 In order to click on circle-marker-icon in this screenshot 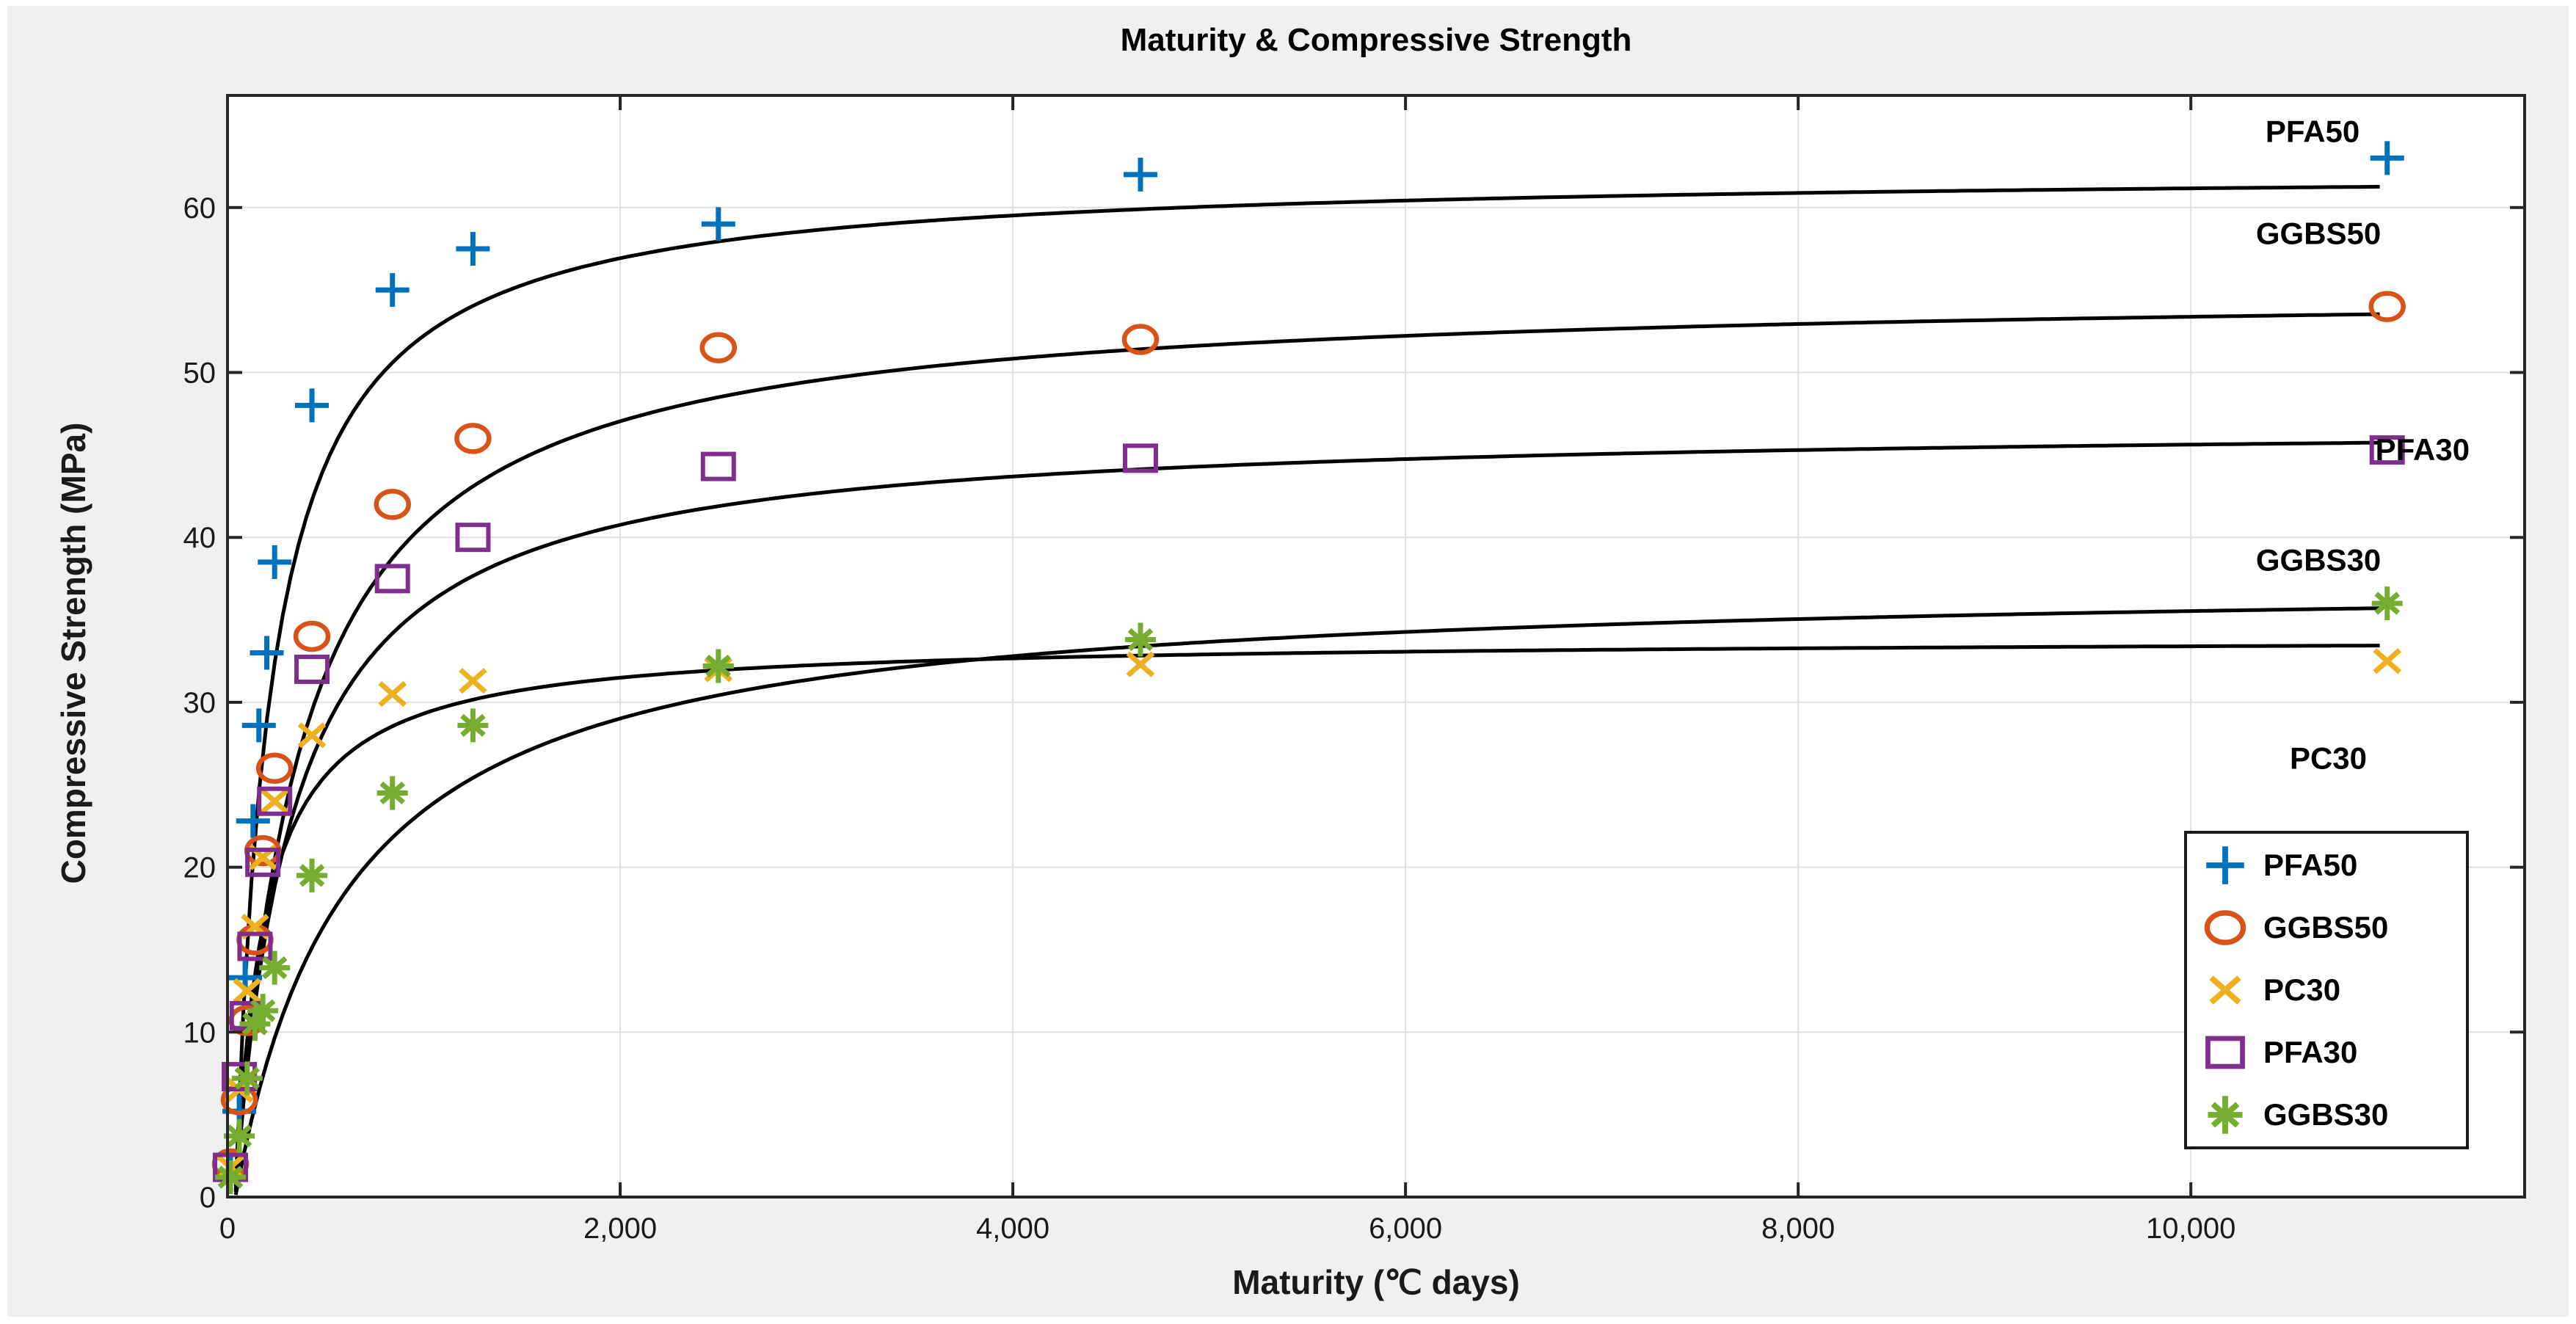, I will do `click(2225, 927)`.